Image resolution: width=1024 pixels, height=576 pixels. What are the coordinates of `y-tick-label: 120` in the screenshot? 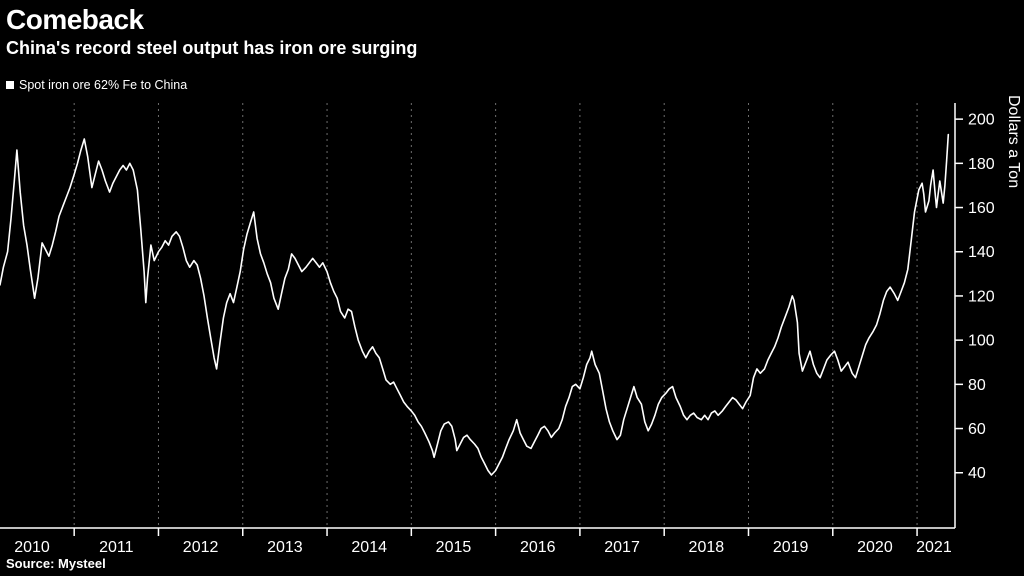 It's located at (981, 296).